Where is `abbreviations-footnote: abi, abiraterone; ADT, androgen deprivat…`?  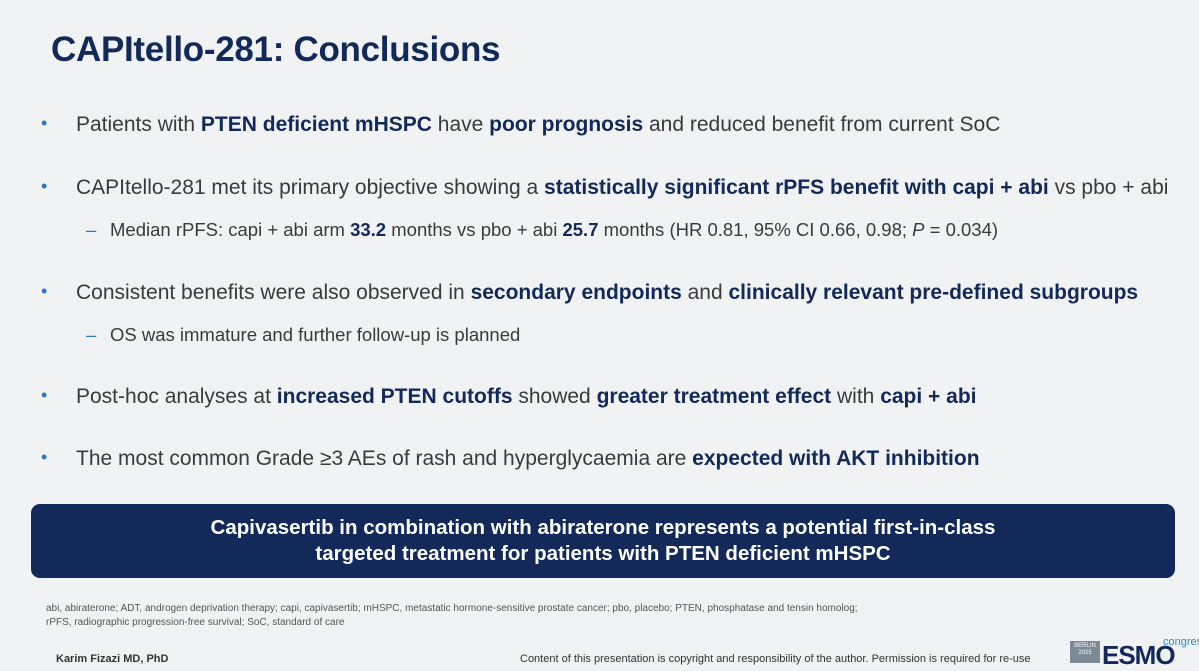
abbreviations-footnote: abi, abiraterone; ADT, androgen deprivat… is located at coordinates (452, 615).